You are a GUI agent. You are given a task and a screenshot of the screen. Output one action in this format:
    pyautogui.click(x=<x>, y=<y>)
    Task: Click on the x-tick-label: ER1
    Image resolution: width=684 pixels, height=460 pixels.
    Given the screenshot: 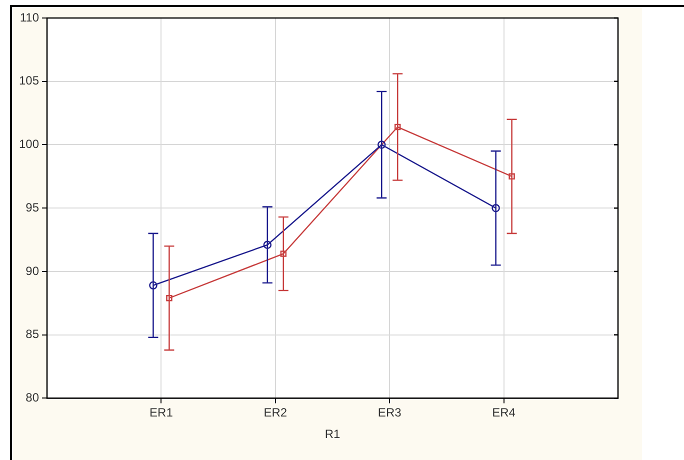 What is the action you would take?
    pyautogui.click(x=162, y=413)
    